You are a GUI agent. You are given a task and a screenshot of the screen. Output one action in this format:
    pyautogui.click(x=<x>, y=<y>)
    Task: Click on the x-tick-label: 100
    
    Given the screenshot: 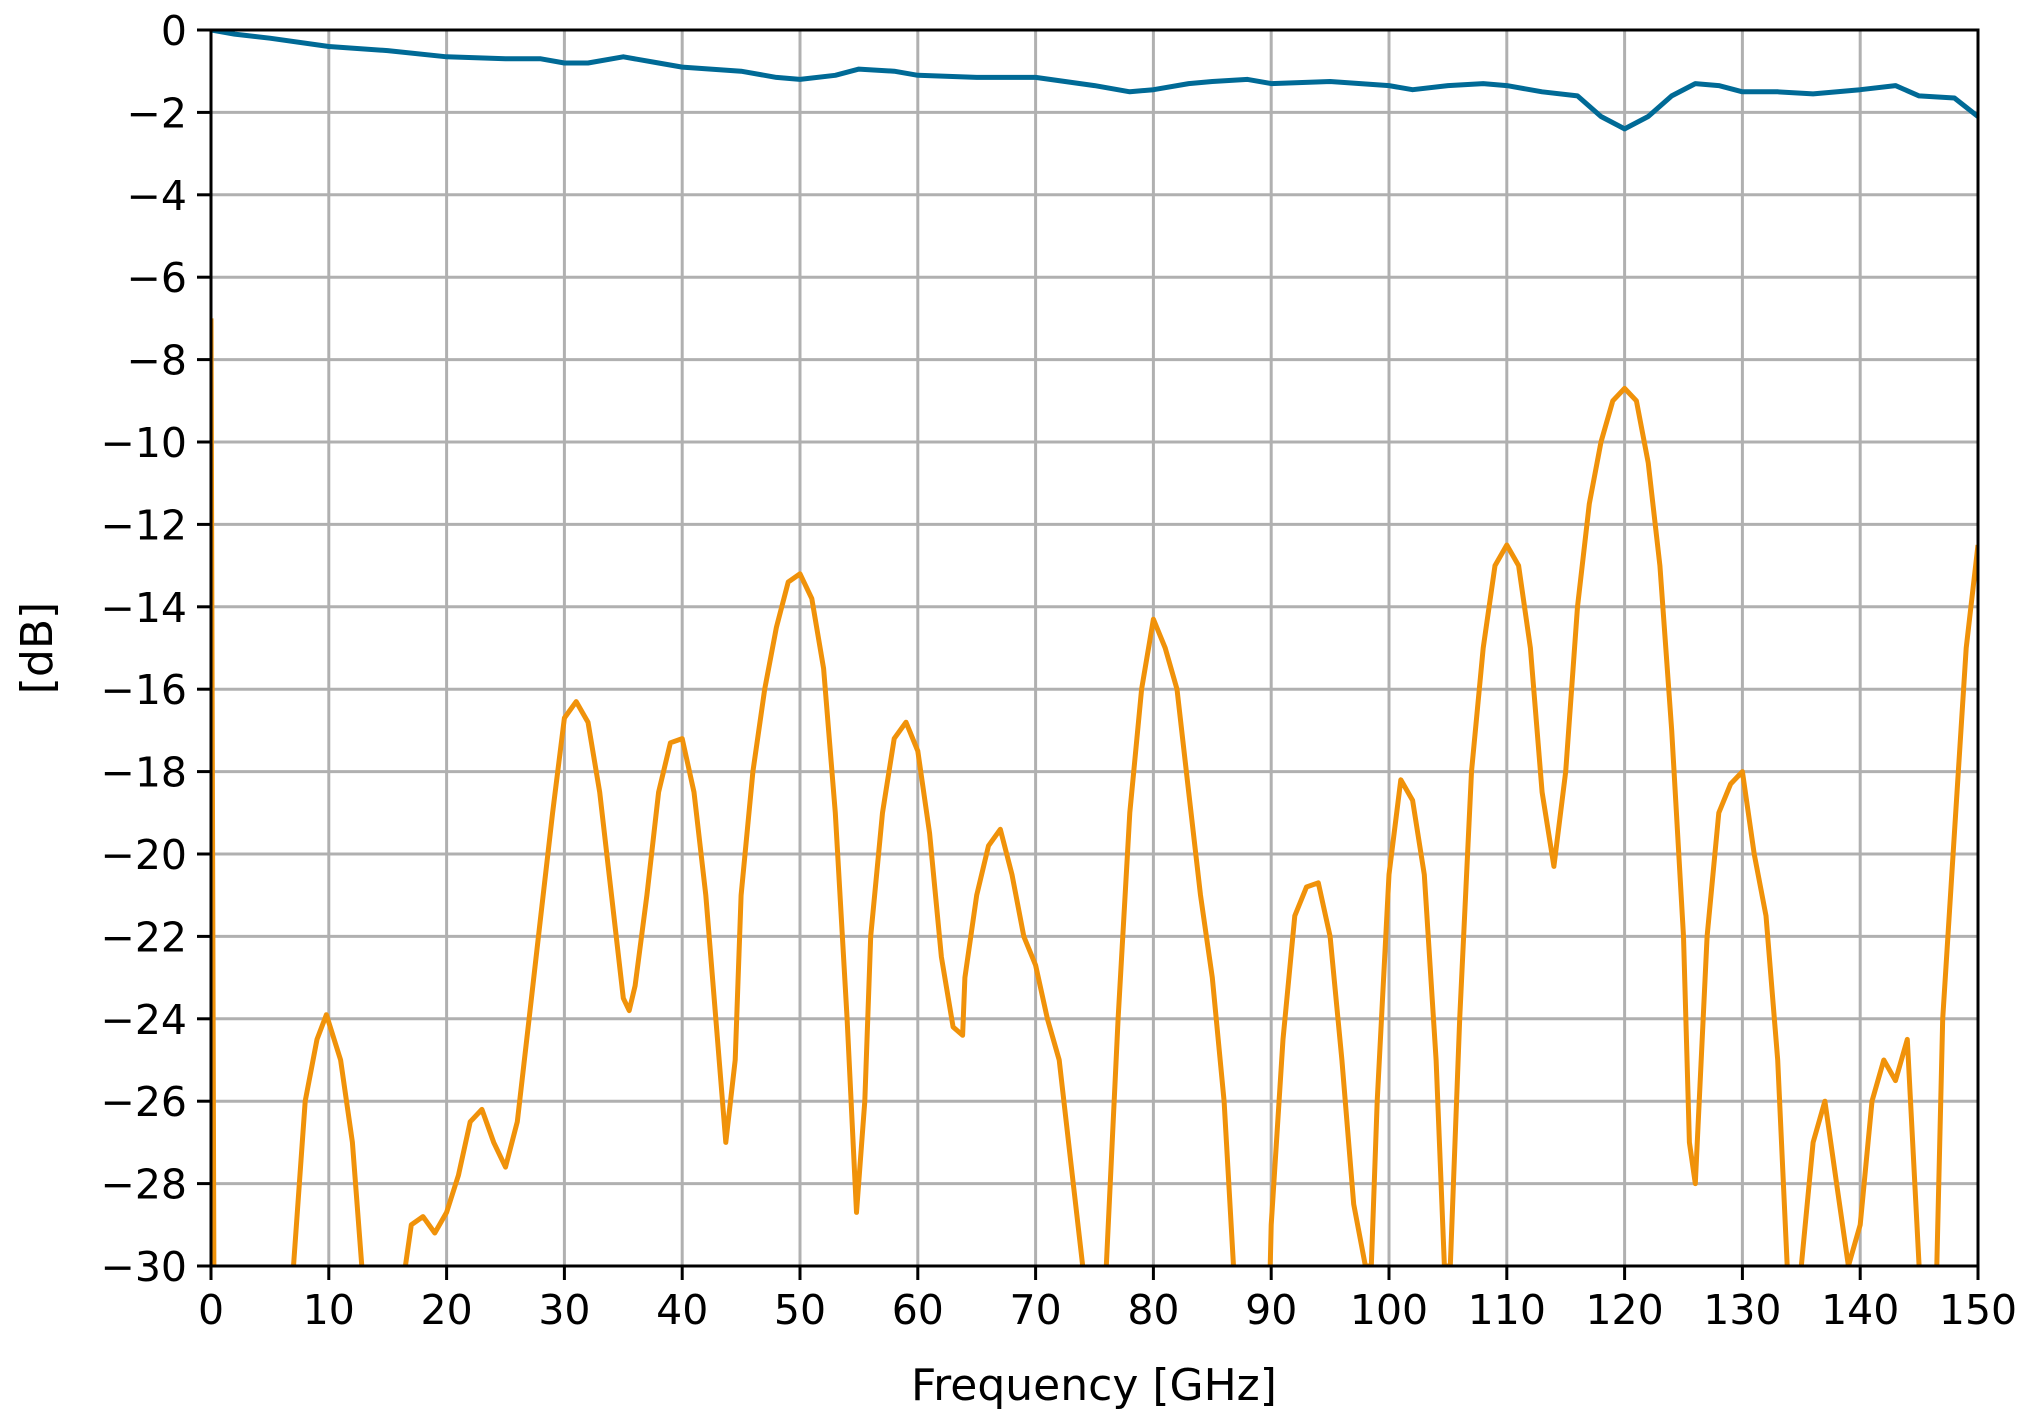 What is the action you would take?
    pyautogui.click(x=1389, y=1310)
    